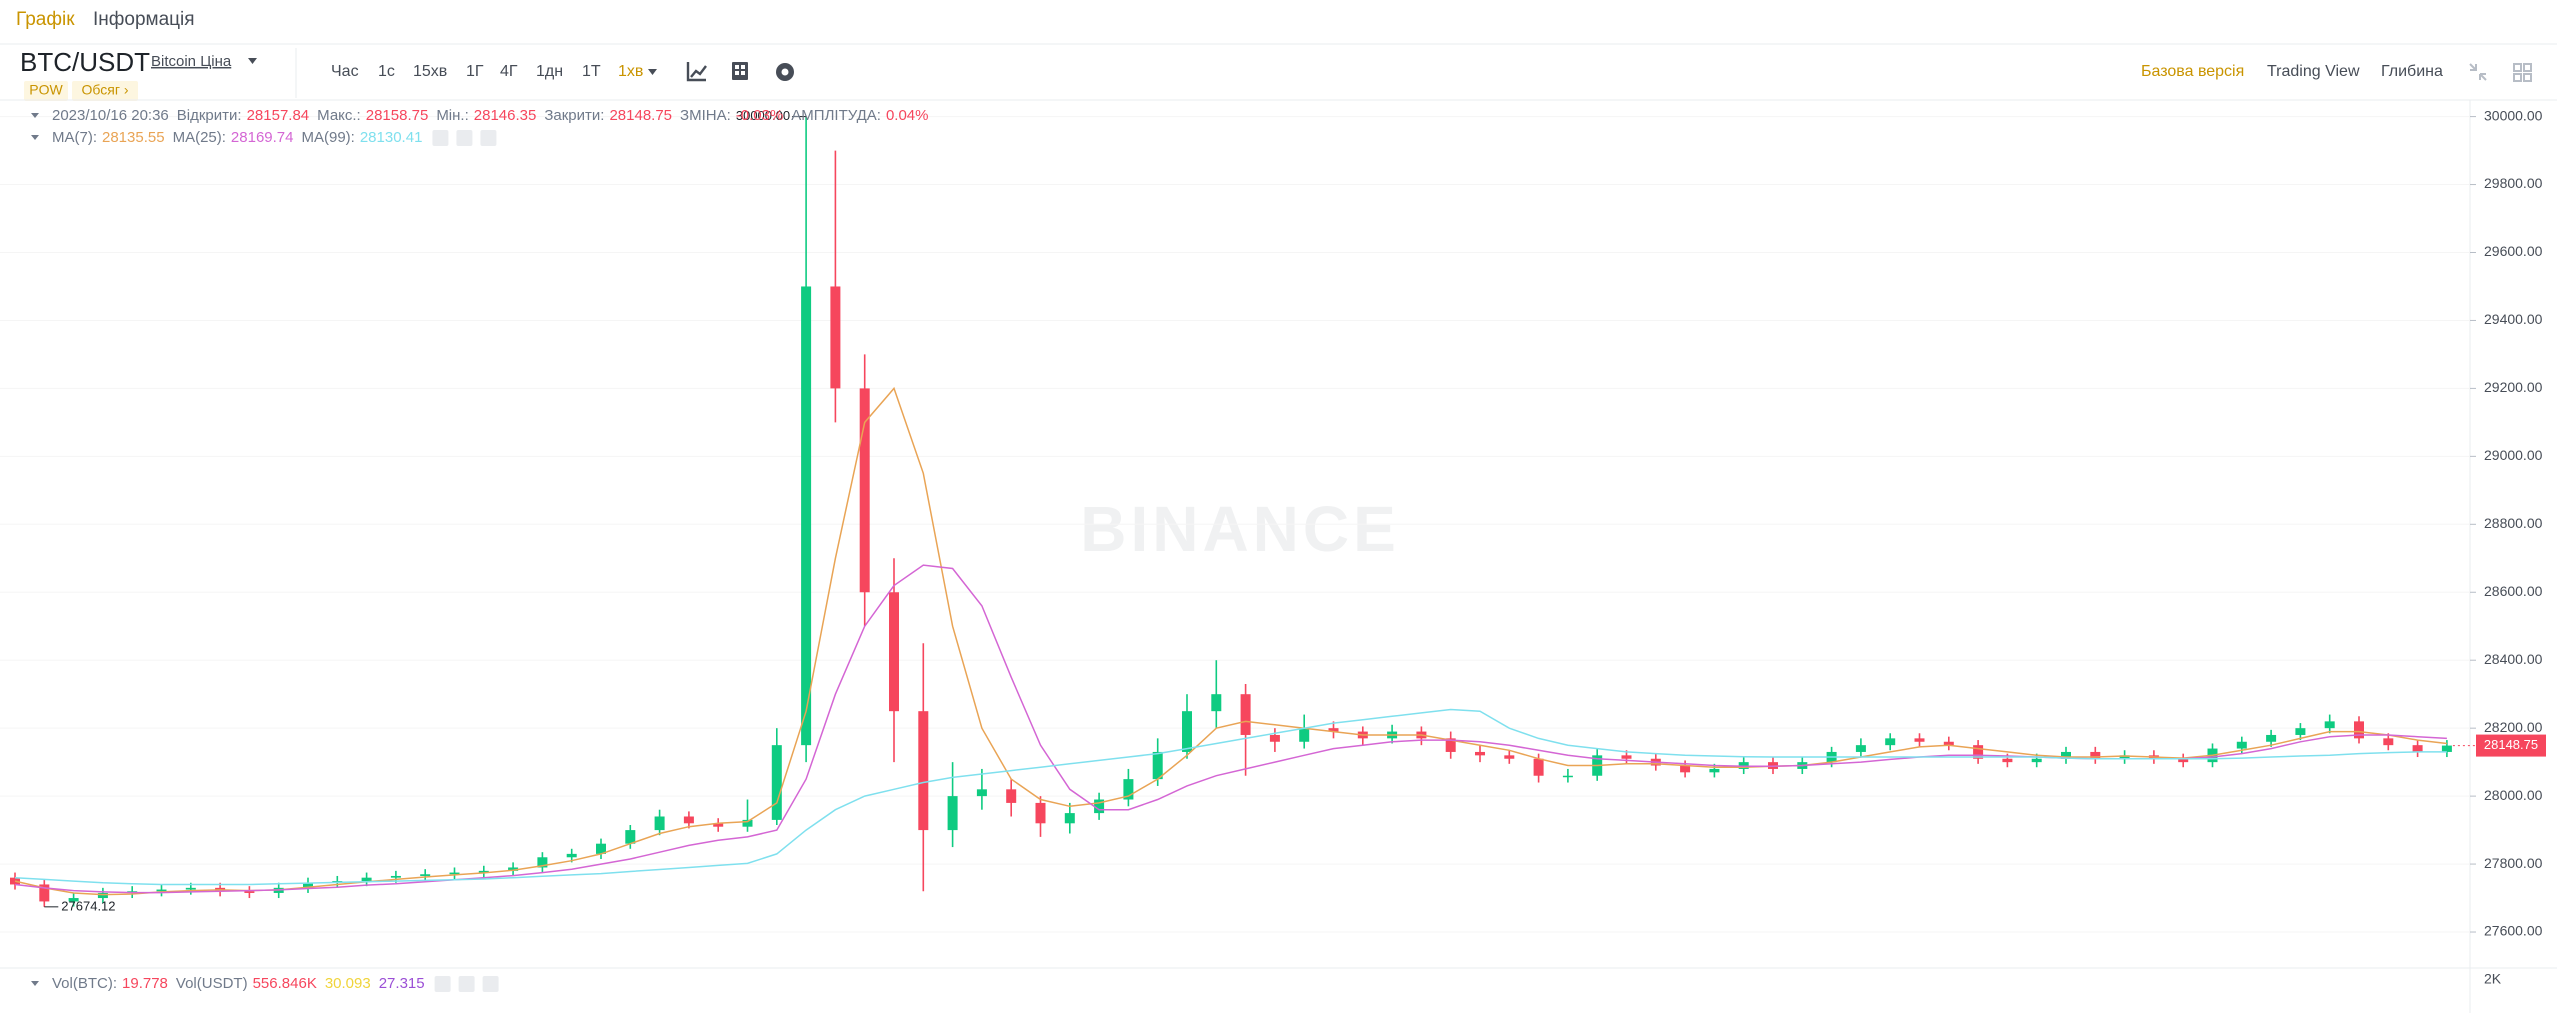  What do you see at coordinates (475, 71) in the screenshot?
I see `interval-button: 1Г` at bounding box center [475, 71].